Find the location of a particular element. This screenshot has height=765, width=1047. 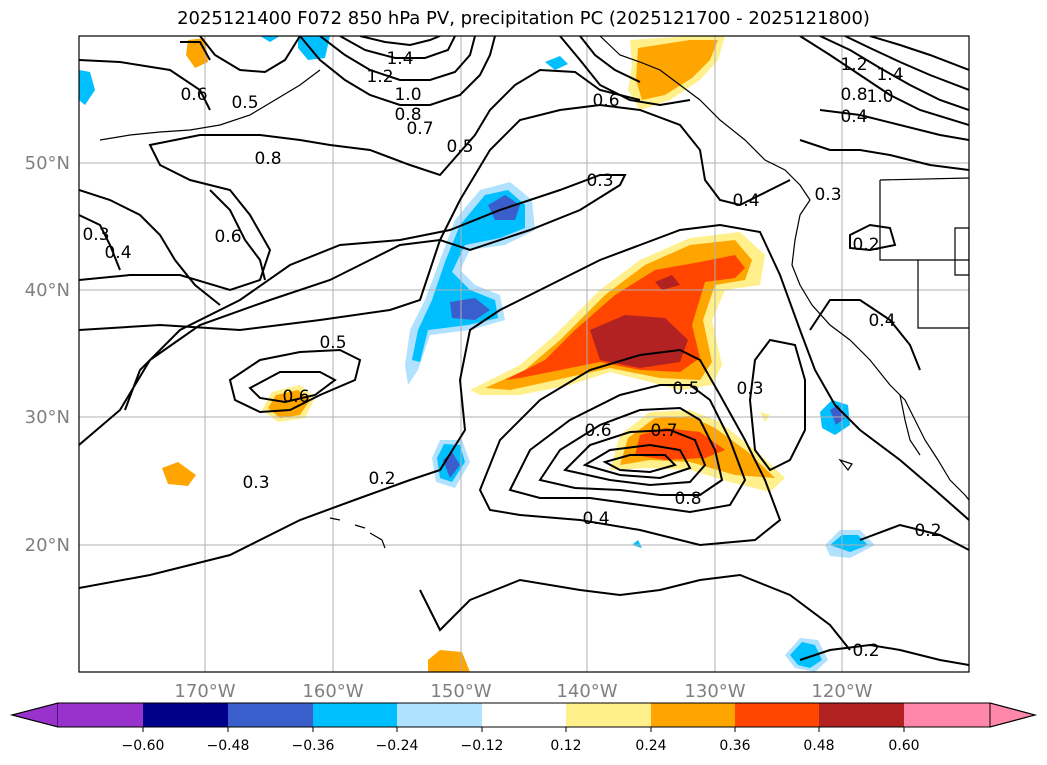

colorbar-tick-label: 0.36 is located at coordinates (734, 746).